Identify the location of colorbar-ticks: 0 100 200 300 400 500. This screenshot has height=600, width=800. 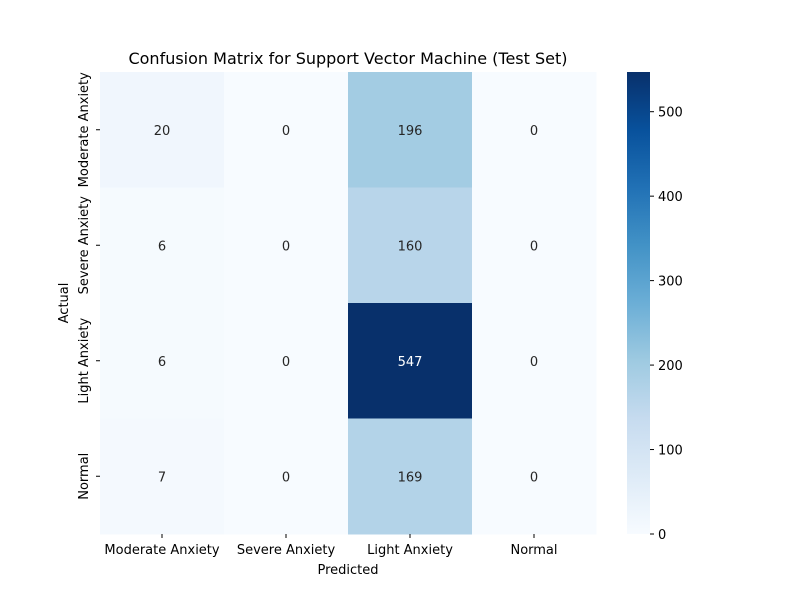
(666, 324).